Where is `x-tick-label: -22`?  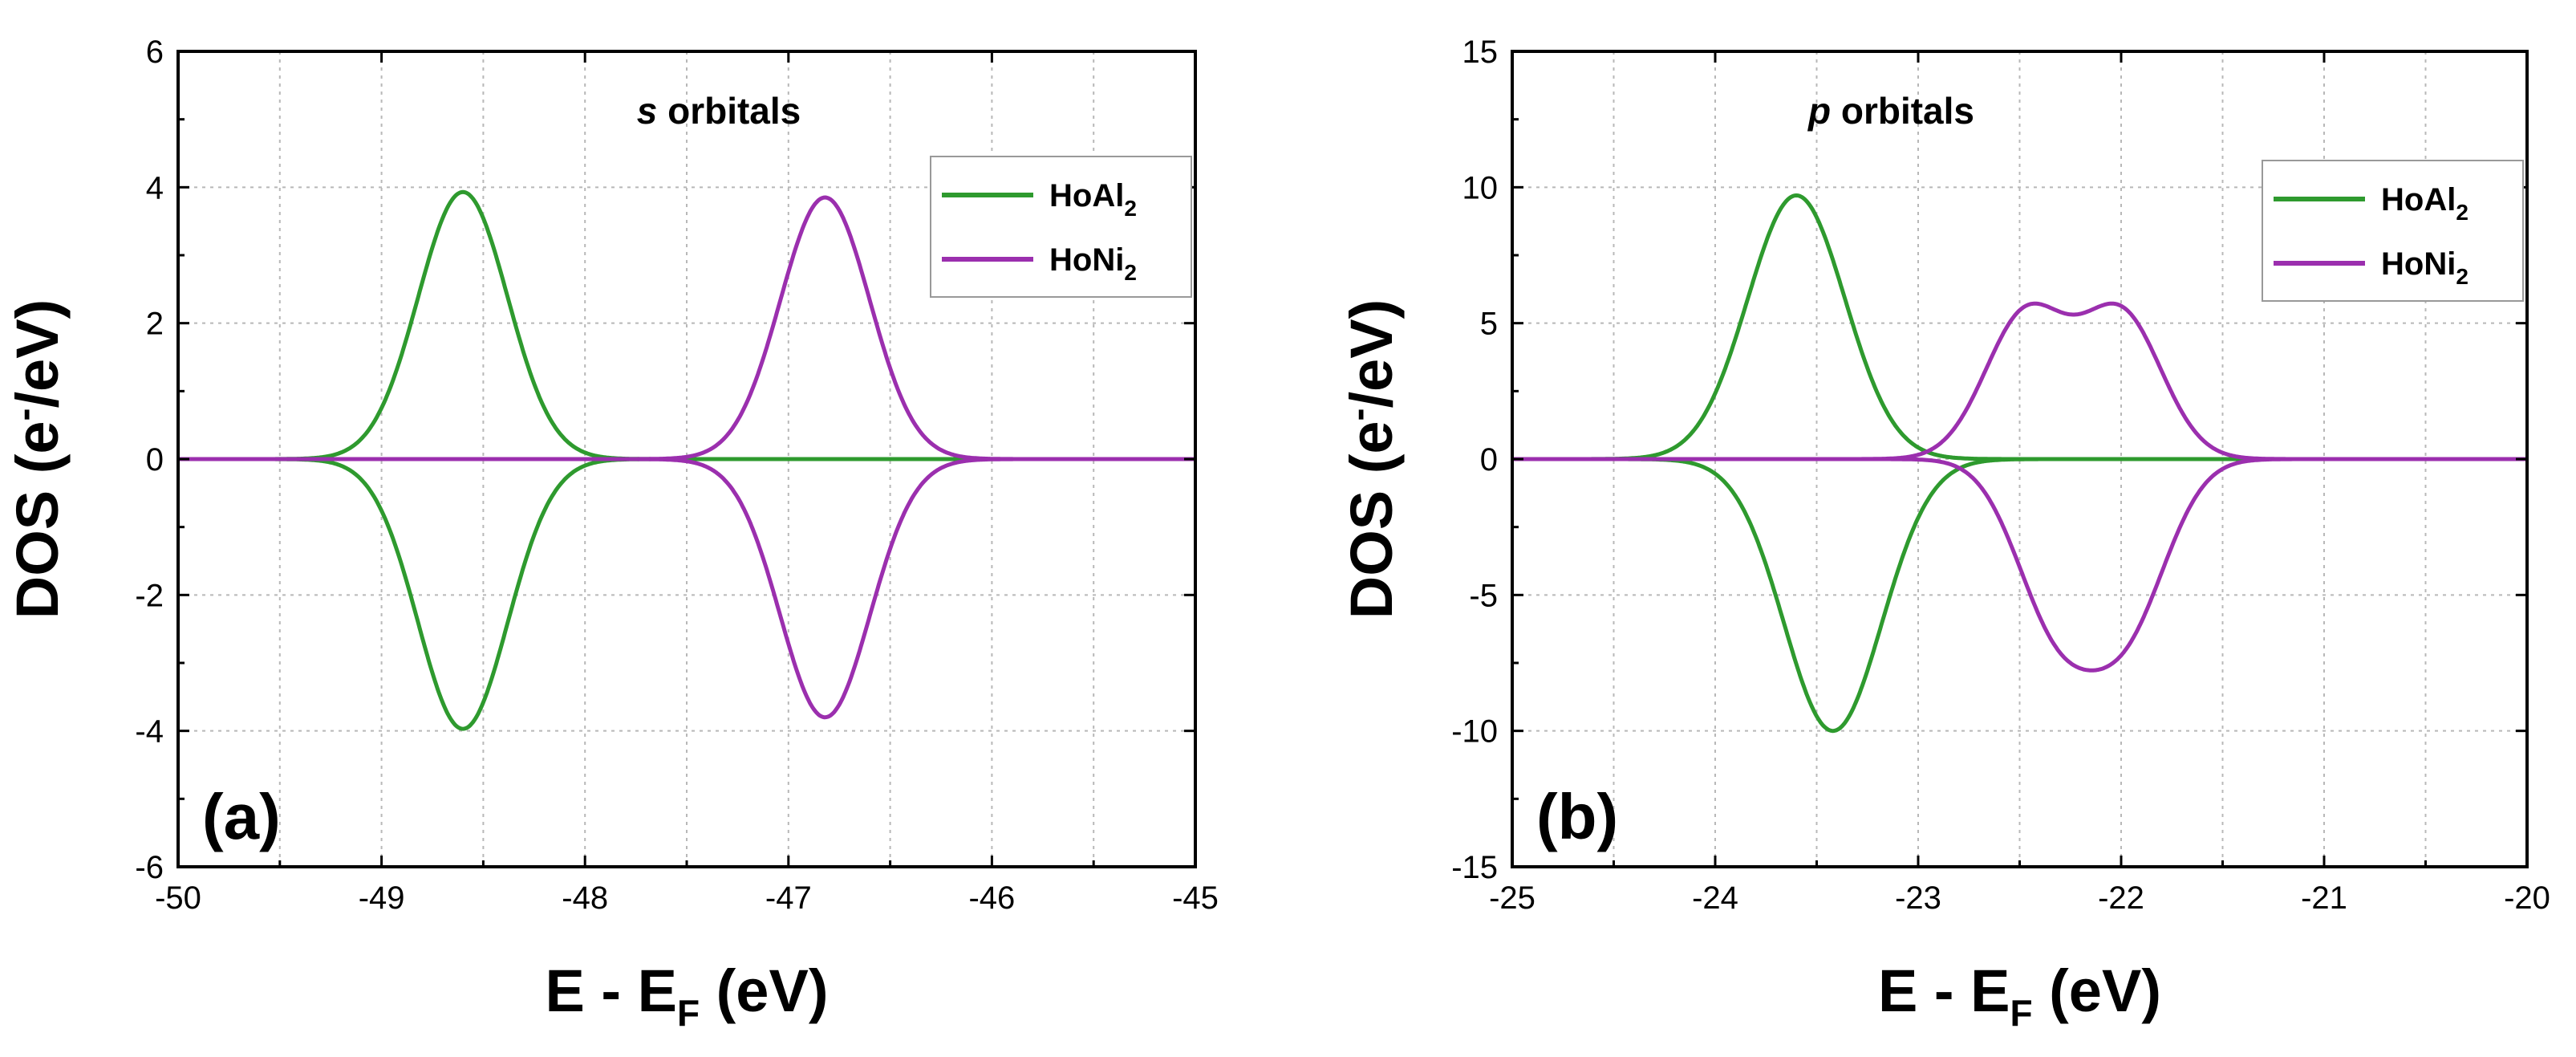
x-tick-label: -22 is located at coordinates (2121, 898).